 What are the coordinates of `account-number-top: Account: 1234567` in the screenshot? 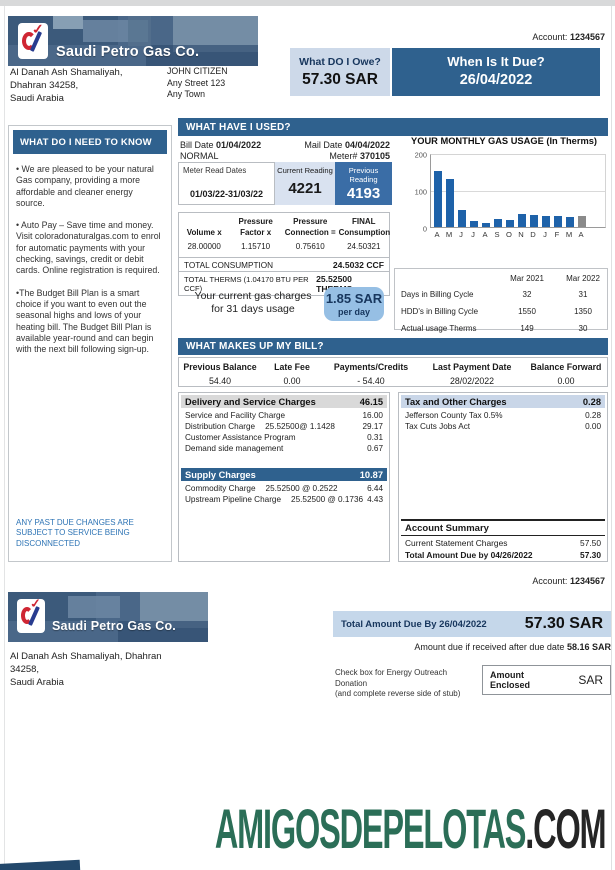 It's located at (568, 37).